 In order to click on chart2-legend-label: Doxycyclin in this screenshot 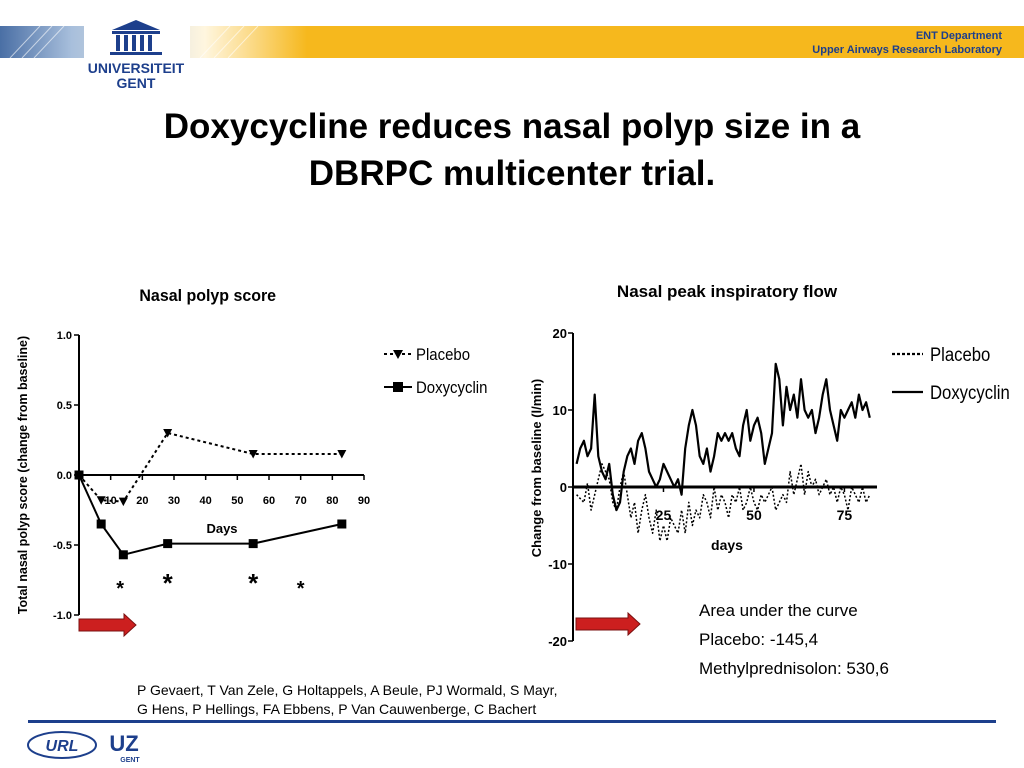, I will do `click(970, 392)`.